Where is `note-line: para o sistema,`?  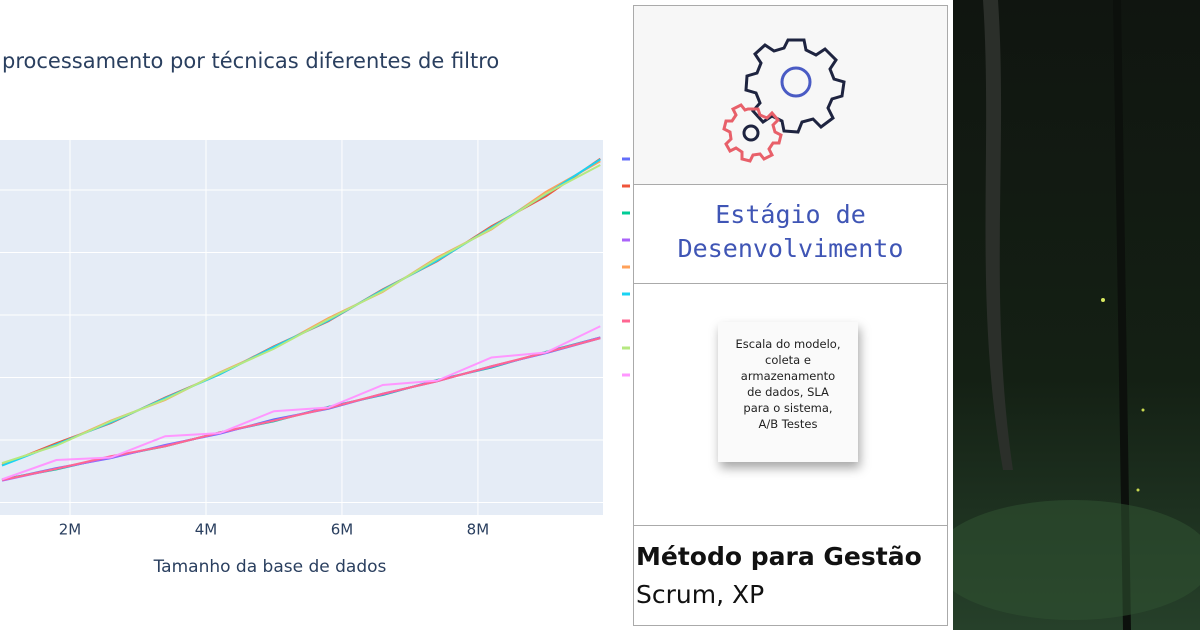
note-line: para o sistema, is located at coordinates (788, 408).